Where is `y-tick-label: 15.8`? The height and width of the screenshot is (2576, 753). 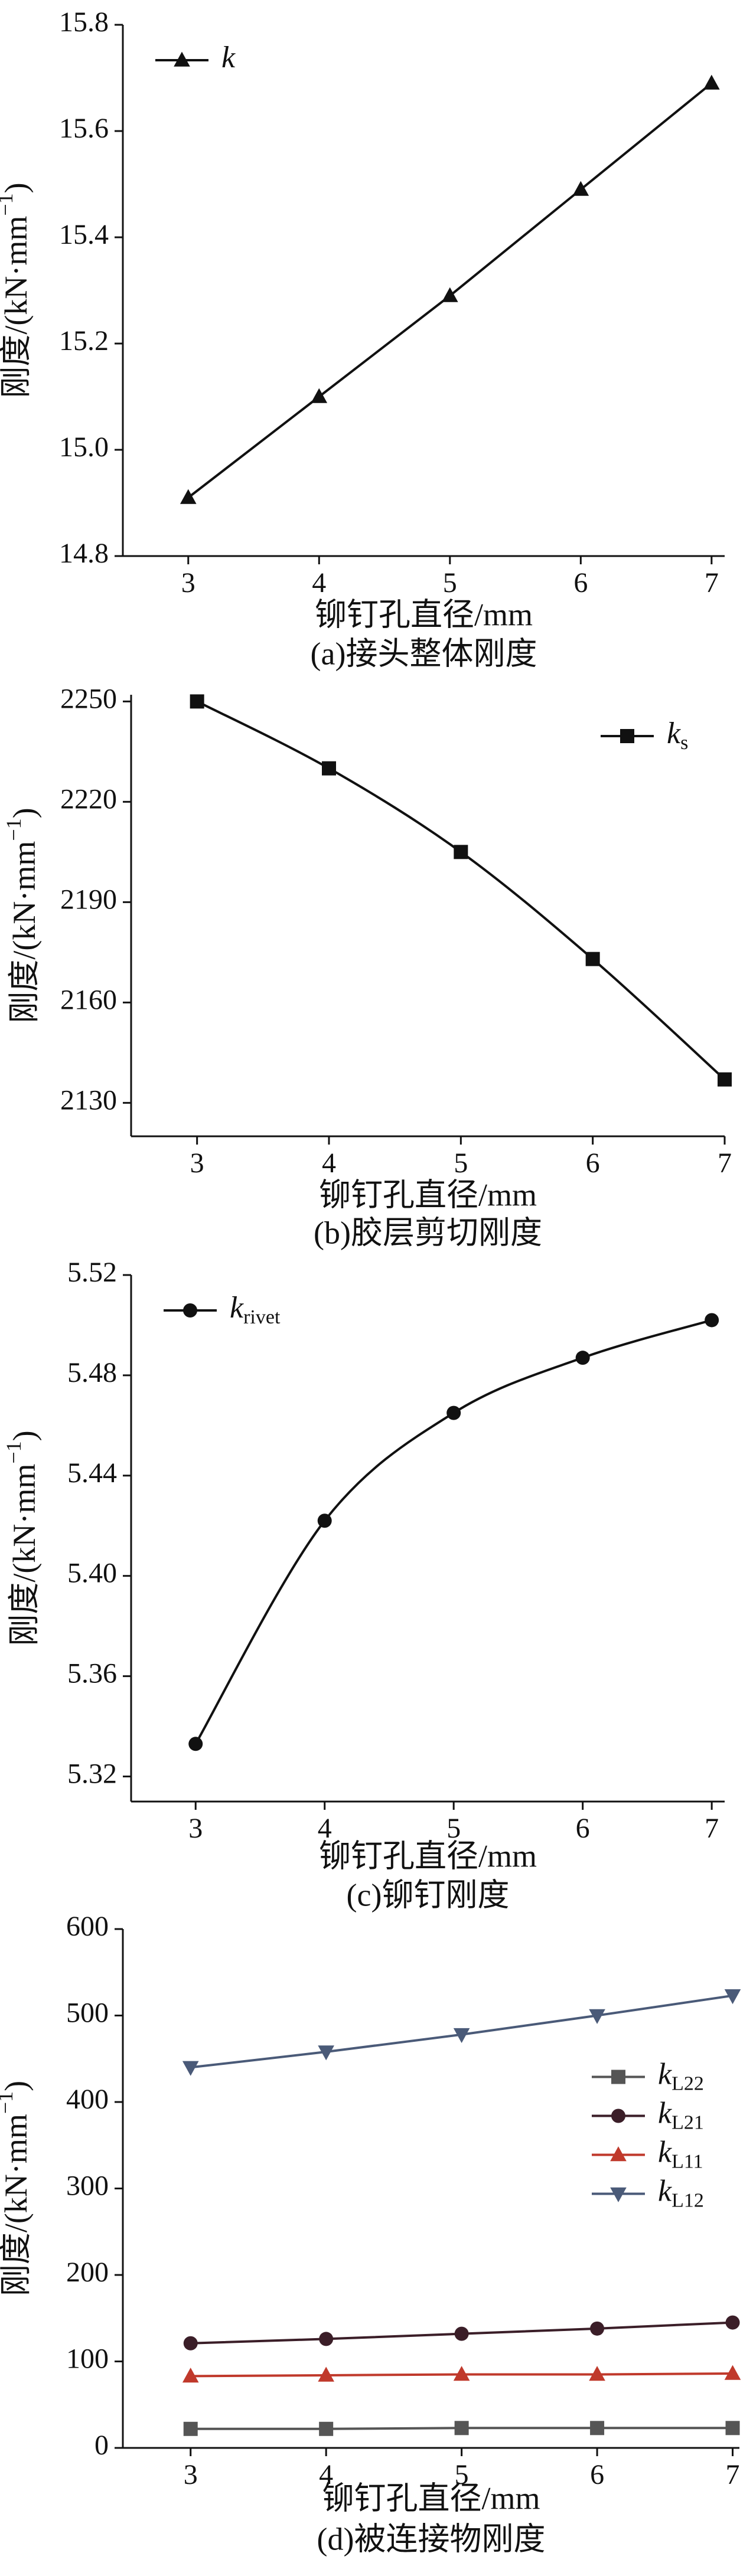
y-tick-label: 15.8 is located at coordinates (84, 22).